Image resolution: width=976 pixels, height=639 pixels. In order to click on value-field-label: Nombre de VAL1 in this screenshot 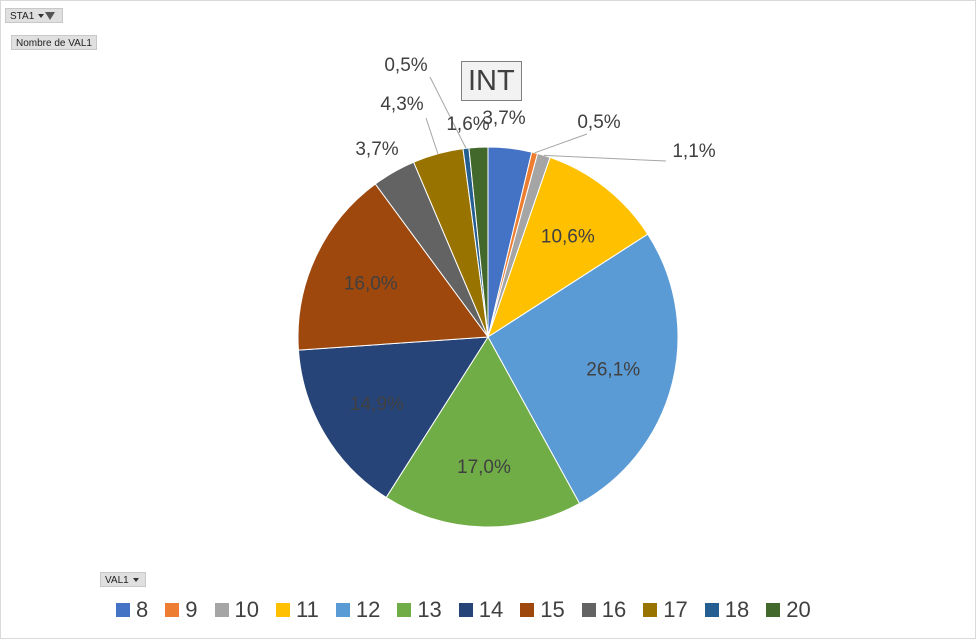, I will do `click(54, 43)`.